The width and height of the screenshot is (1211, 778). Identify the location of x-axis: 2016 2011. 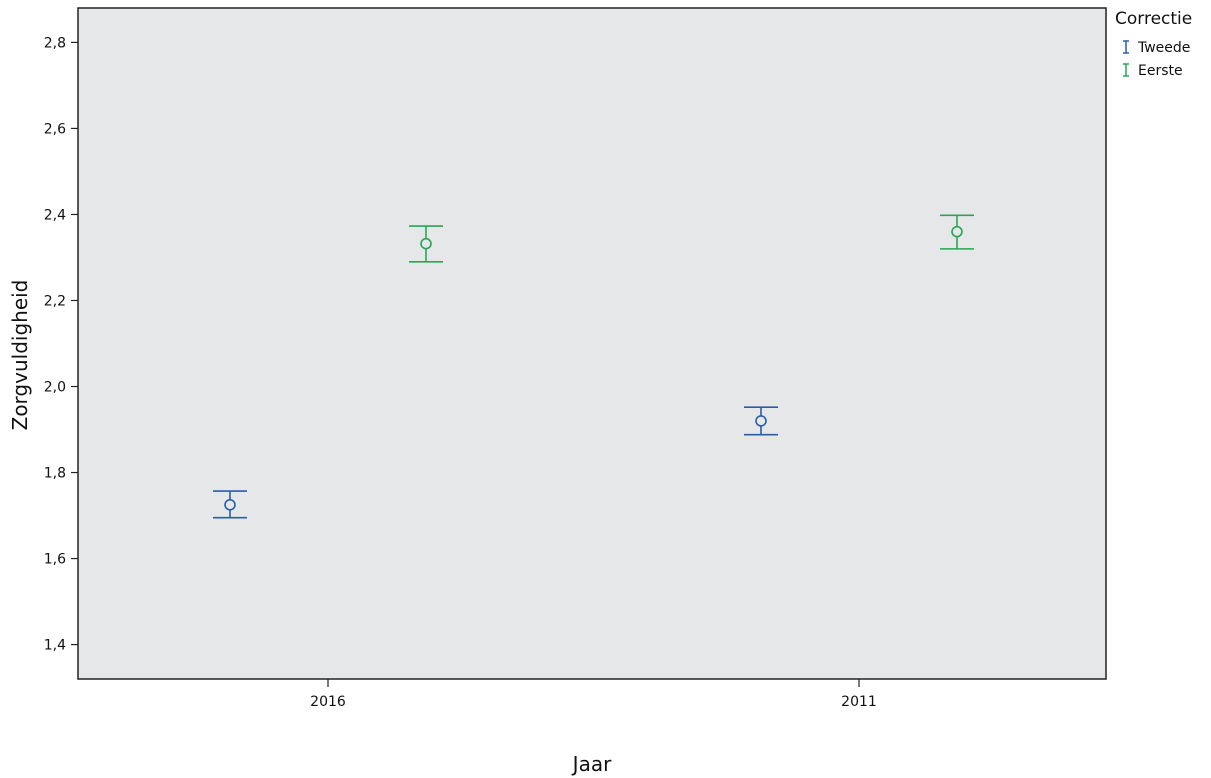
(593, 694).